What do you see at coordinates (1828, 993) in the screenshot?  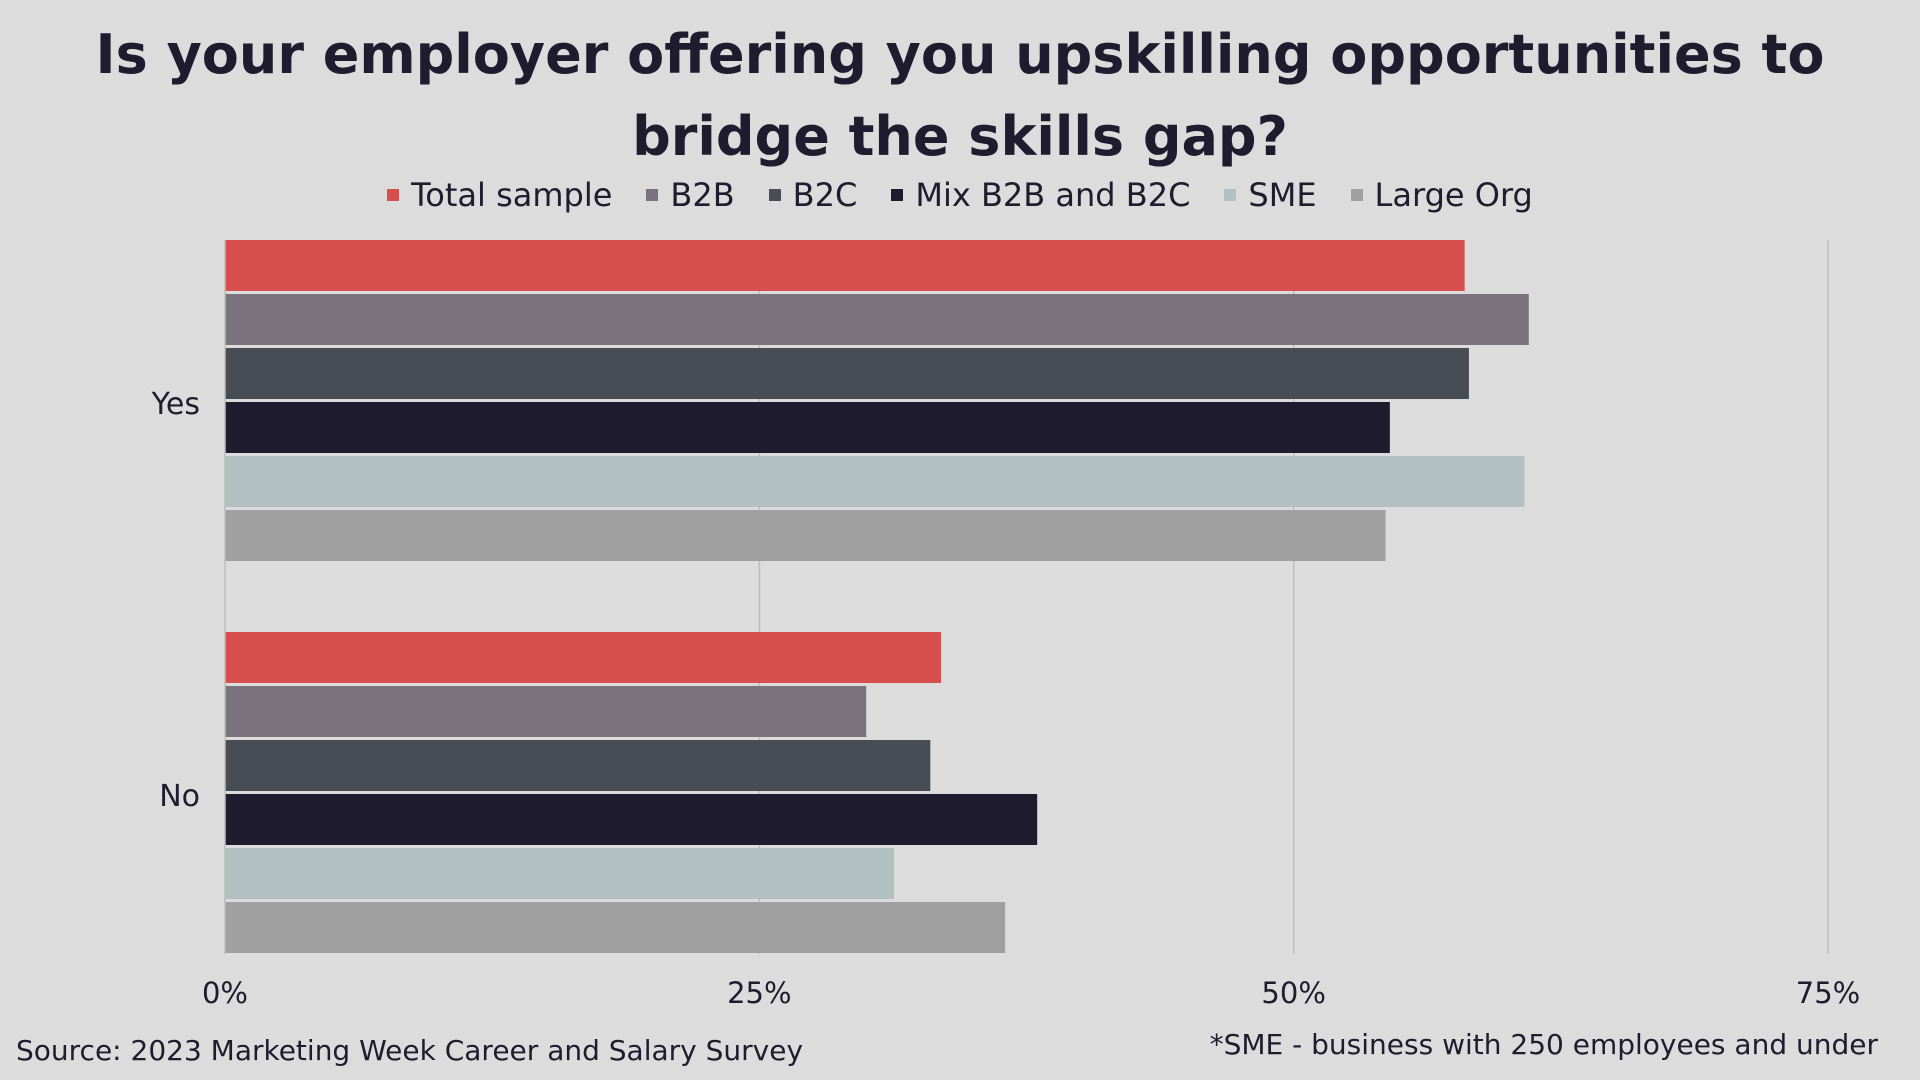 I see `x-tick-label: 75%` at bounding box center [1828, 993].